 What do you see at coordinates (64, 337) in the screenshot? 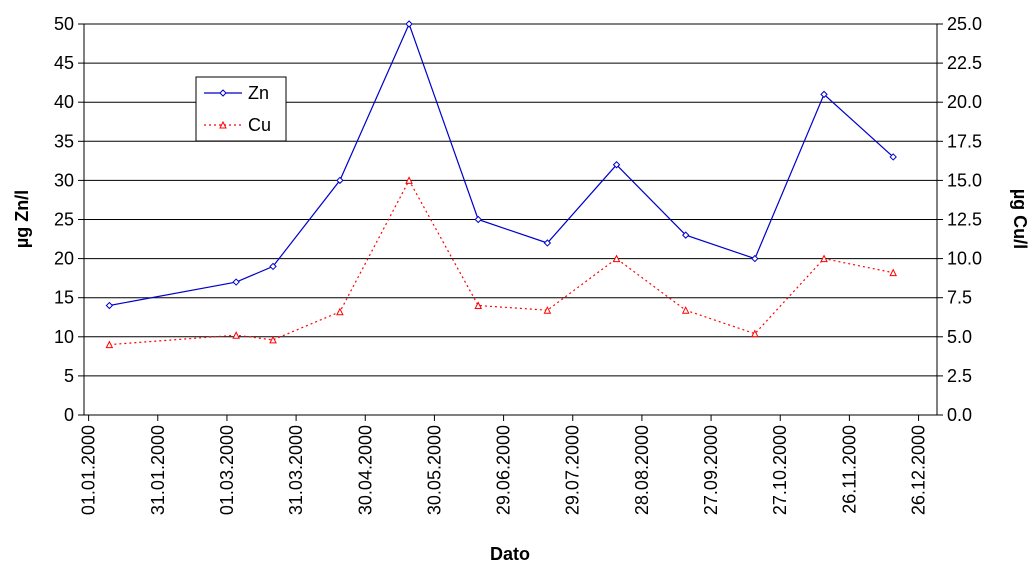
I see `left-y-tick-label: 10` at bounding box center [64, 337].